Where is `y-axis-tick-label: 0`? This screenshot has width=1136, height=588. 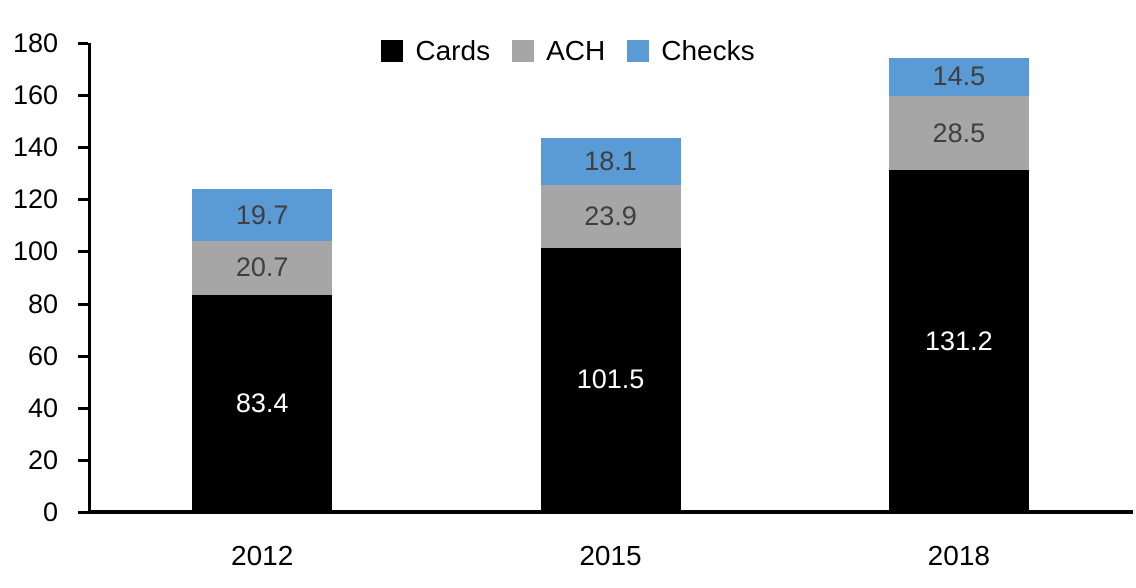 y-axis-tick-label: 0 is located at coordinates (50, 512).